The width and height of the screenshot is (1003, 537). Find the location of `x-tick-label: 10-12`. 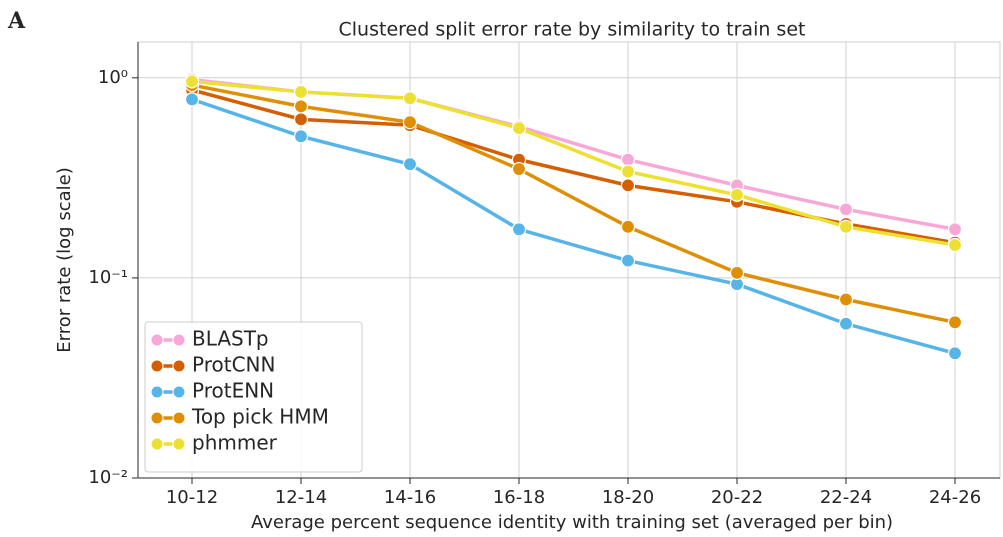

x-tick-label: 10-12 is located at coordinates (192, 497).